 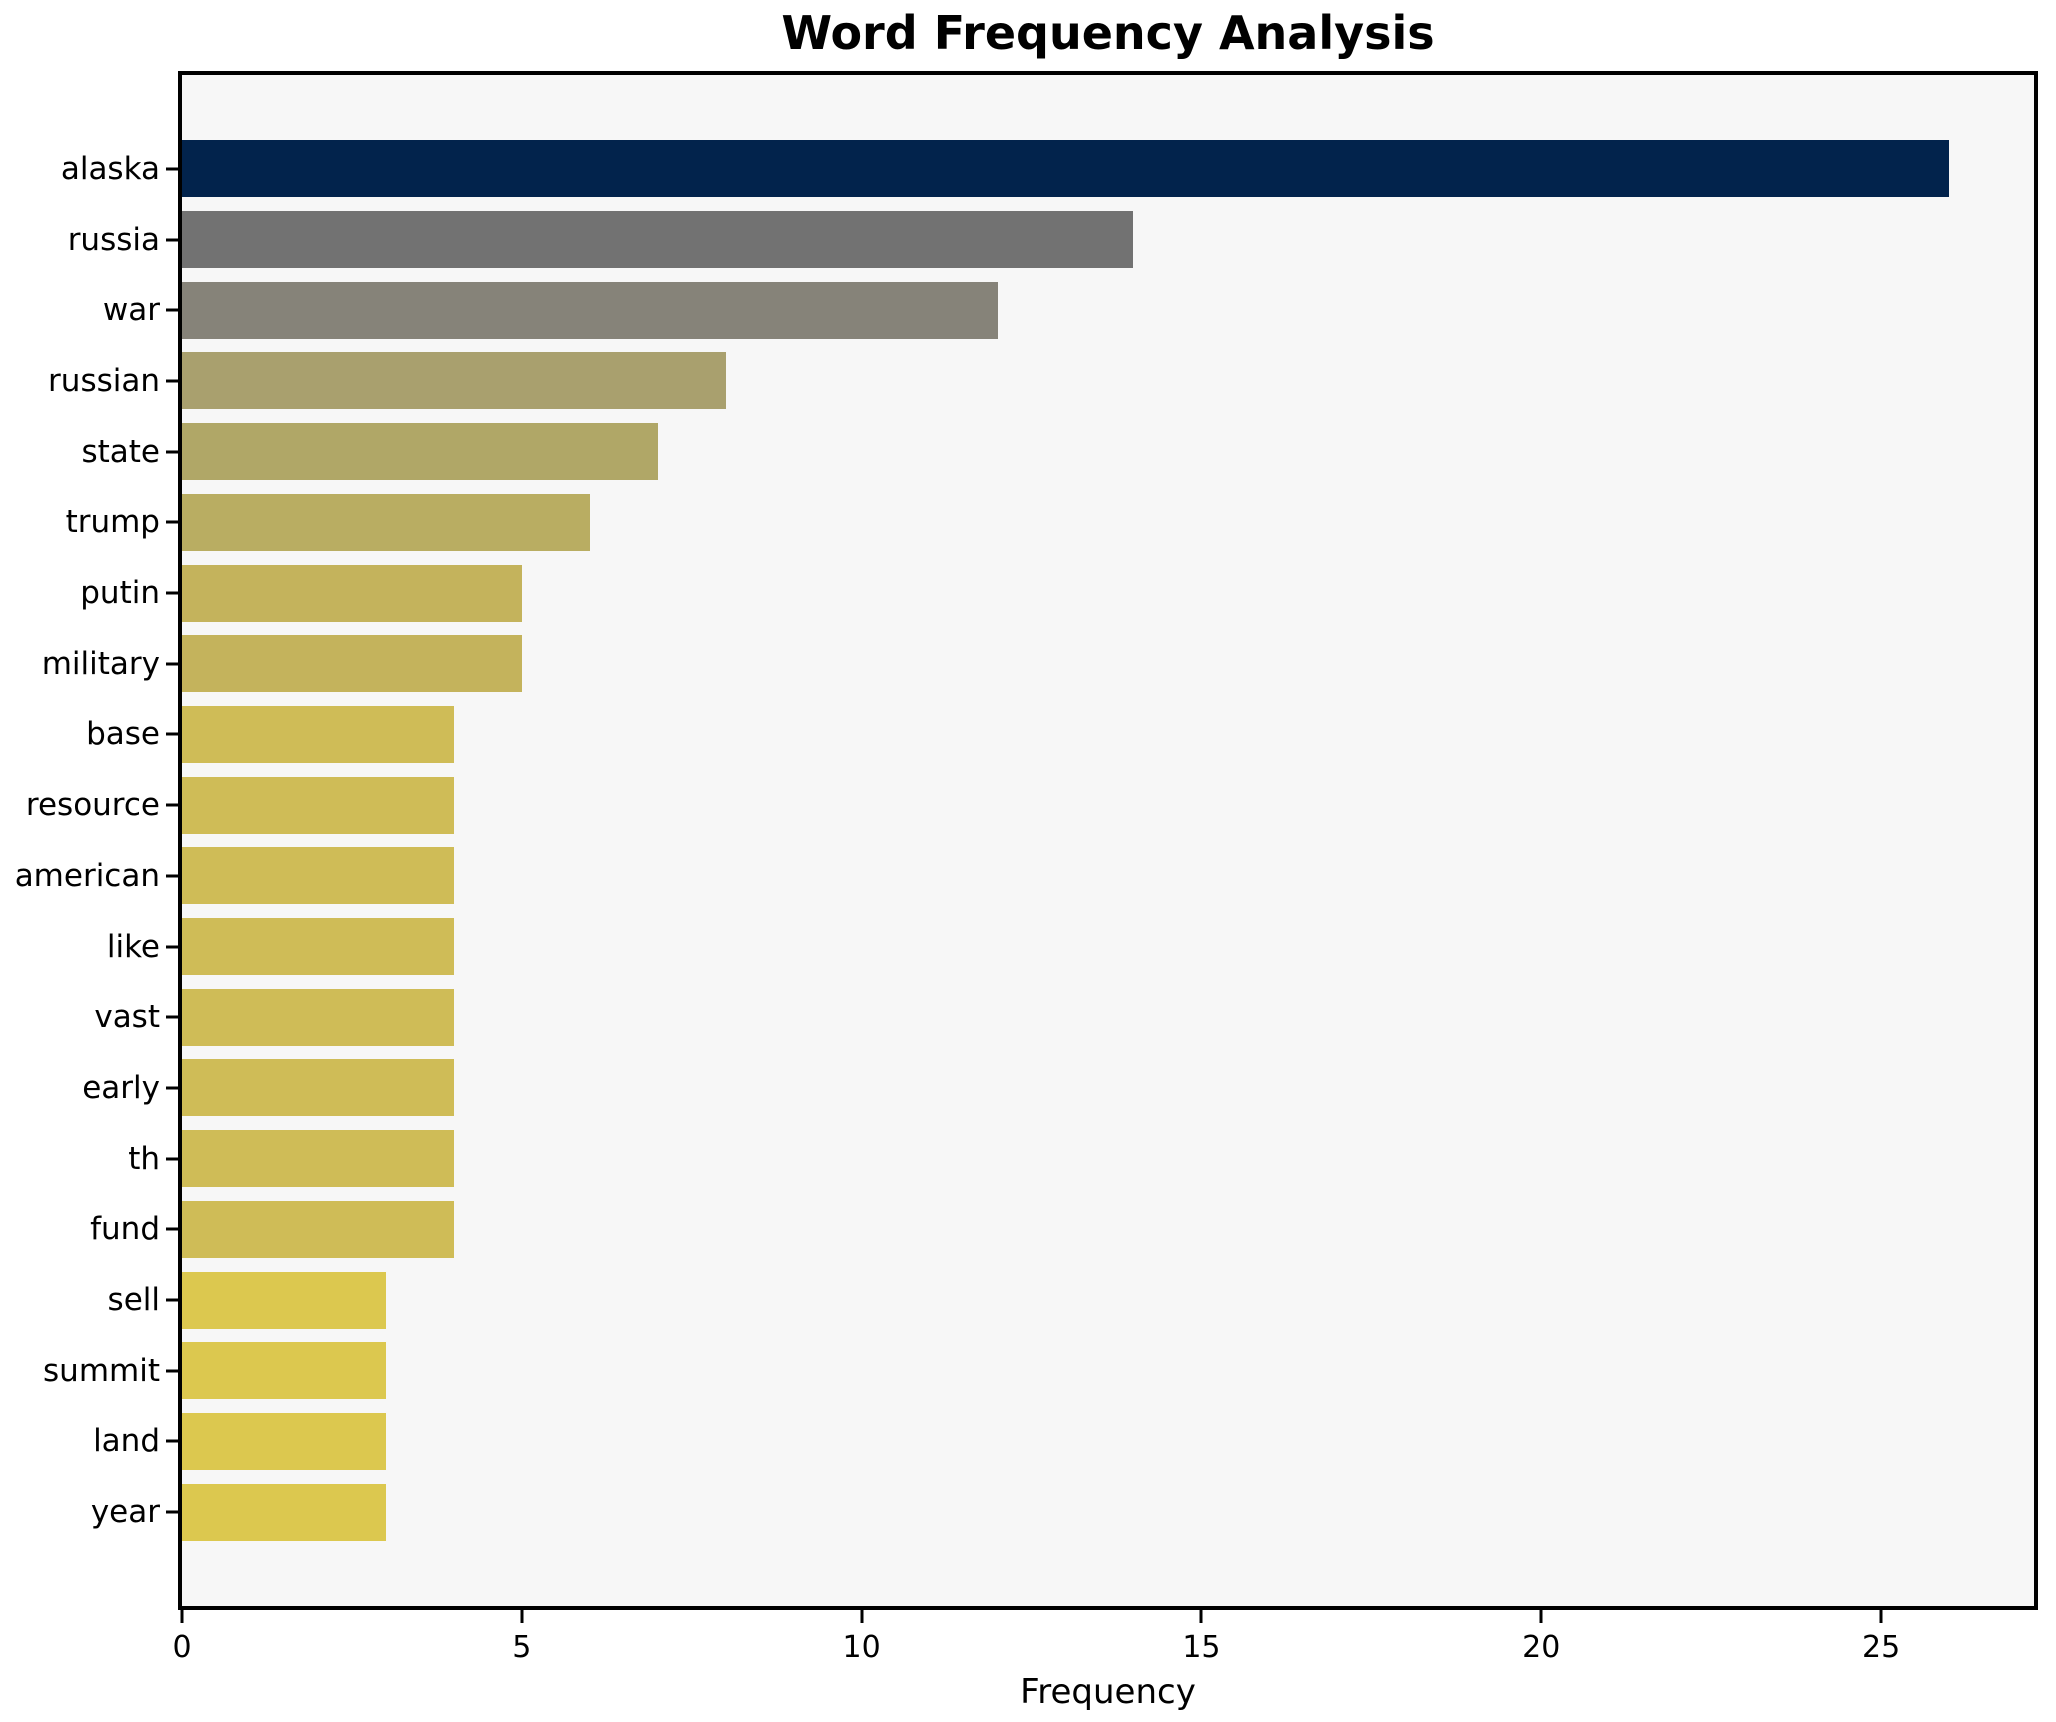 I want to click on y-tick-label-american: american, so click(x=87, y=875).